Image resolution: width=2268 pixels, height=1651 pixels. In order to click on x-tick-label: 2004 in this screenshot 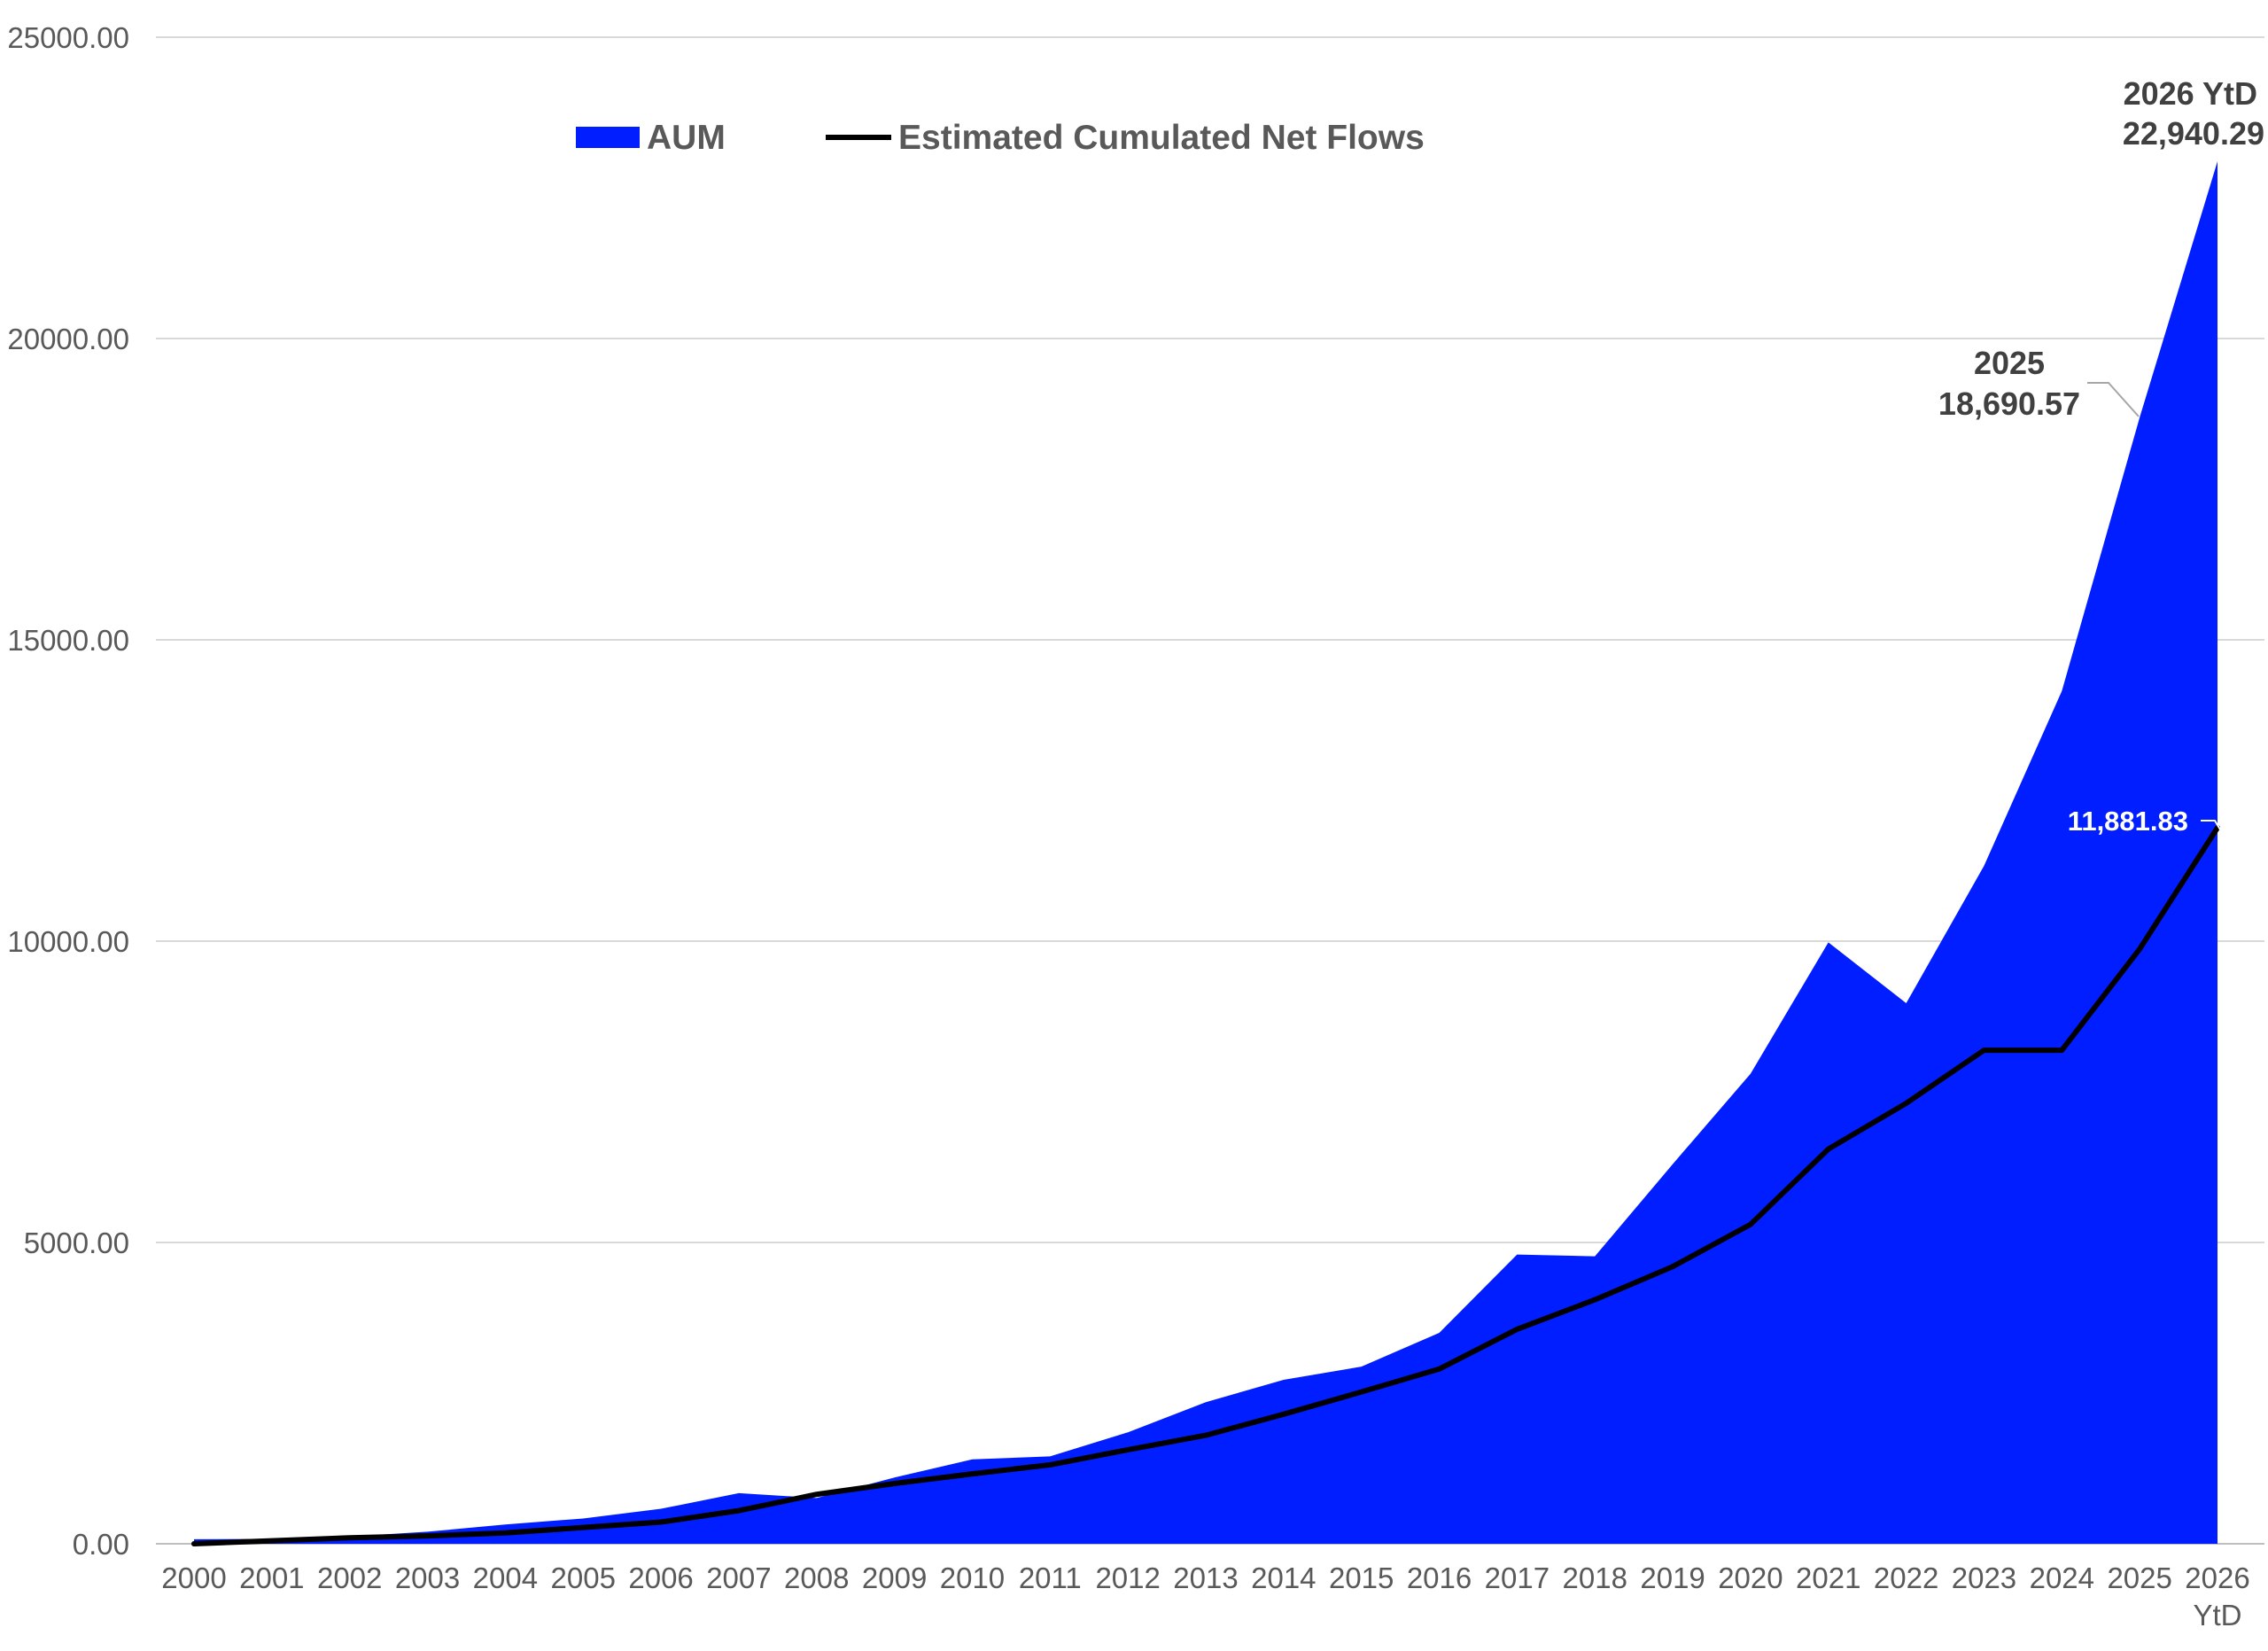, I will do `click(505, 1578)`.